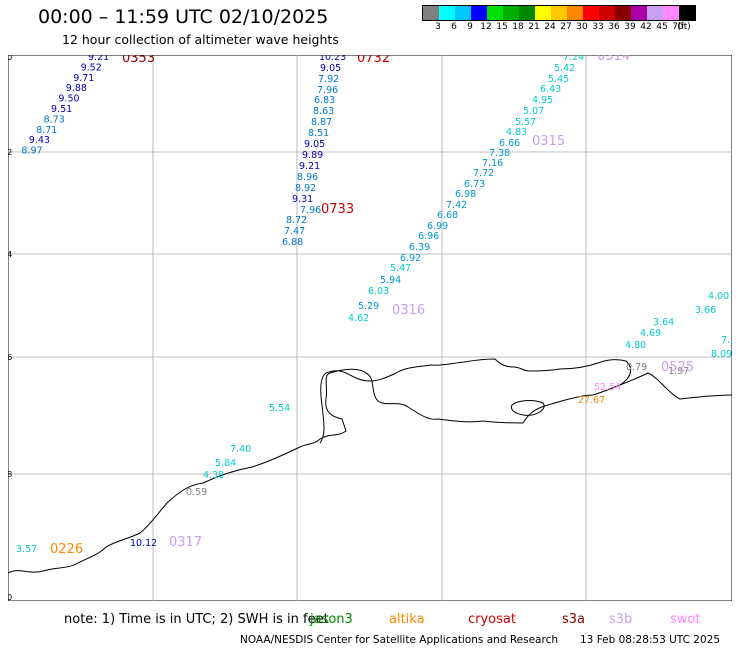 The width and height of the screenshot is (740, 650). I want to click on legend-label: 30, so click(582, 27).